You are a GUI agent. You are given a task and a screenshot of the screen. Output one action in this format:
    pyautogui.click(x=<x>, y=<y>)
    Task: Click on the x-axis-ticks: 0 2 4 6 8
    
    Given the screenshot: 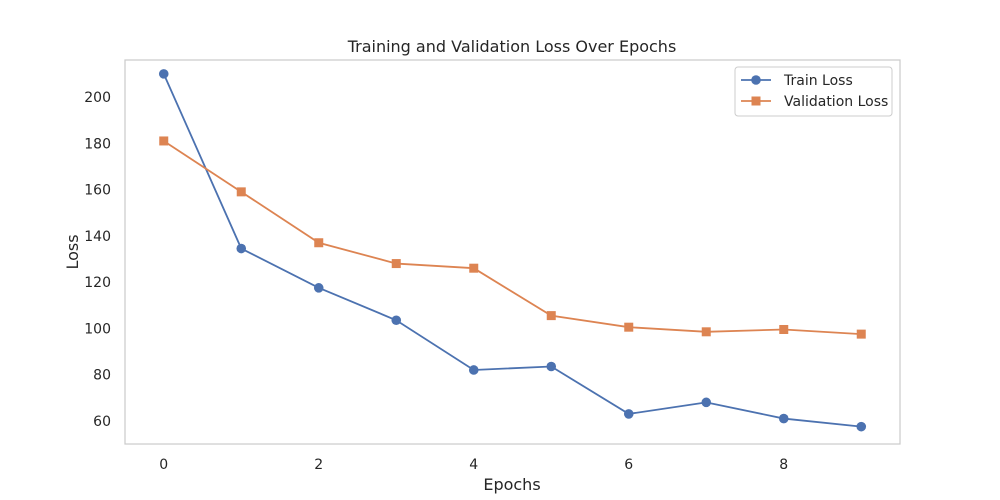 What is the action you would take?
    pyautogui.click(x=473, y=465)
    